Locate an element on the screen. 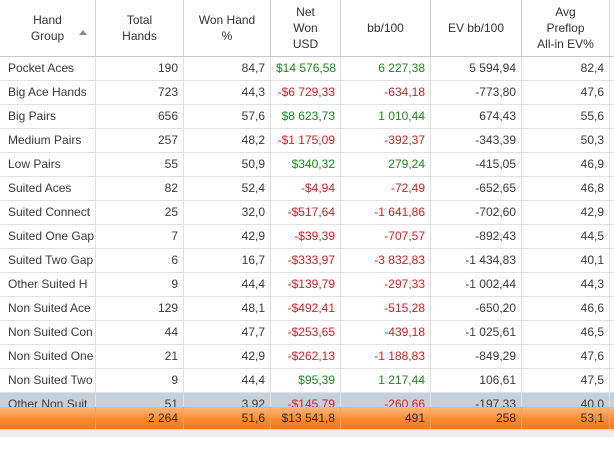  cell-avg-allin-ev: 82,4 is located at coordinates (566, 68).